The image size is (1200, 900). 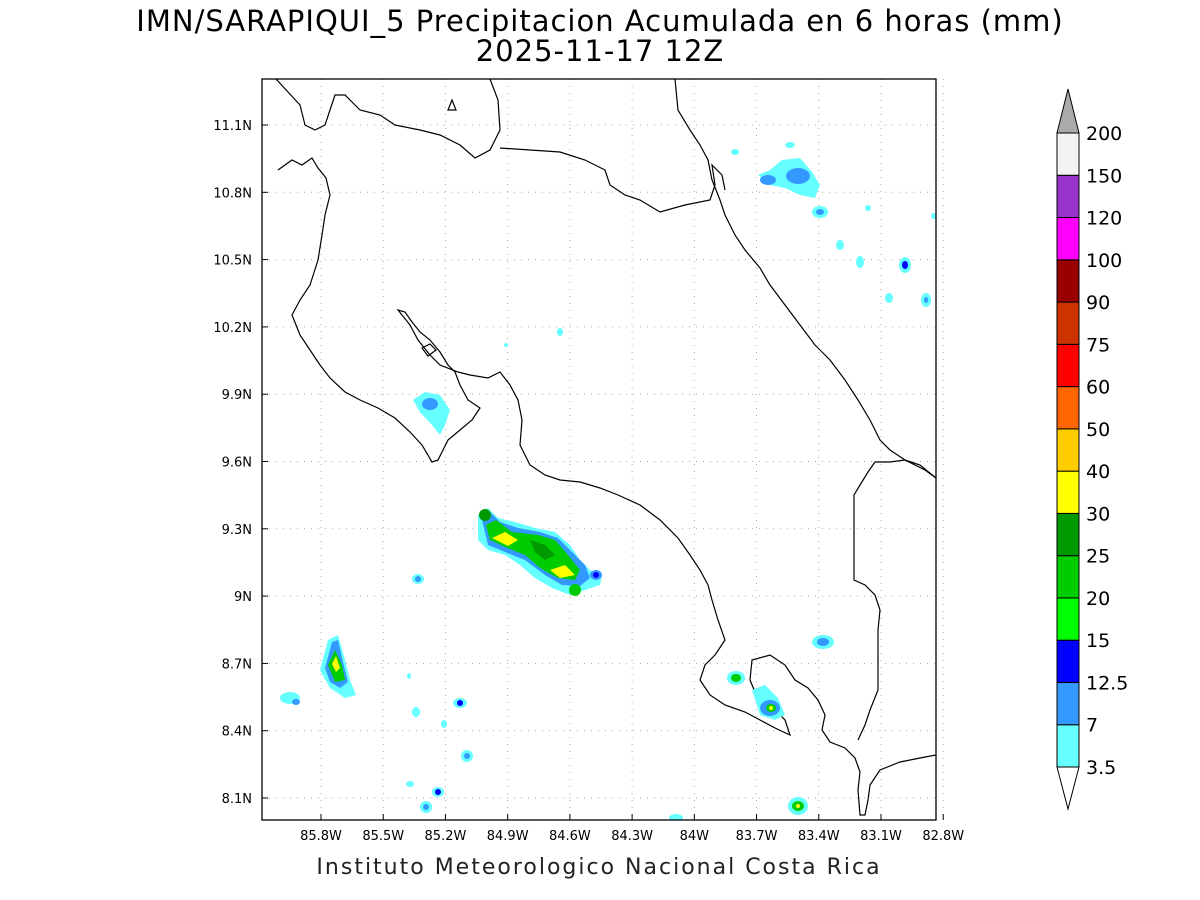 What do you see at coordinates (321, 836) in the screenshot?
I see `tick-label-lon: 85.8W` at bounding box center [321, 836].